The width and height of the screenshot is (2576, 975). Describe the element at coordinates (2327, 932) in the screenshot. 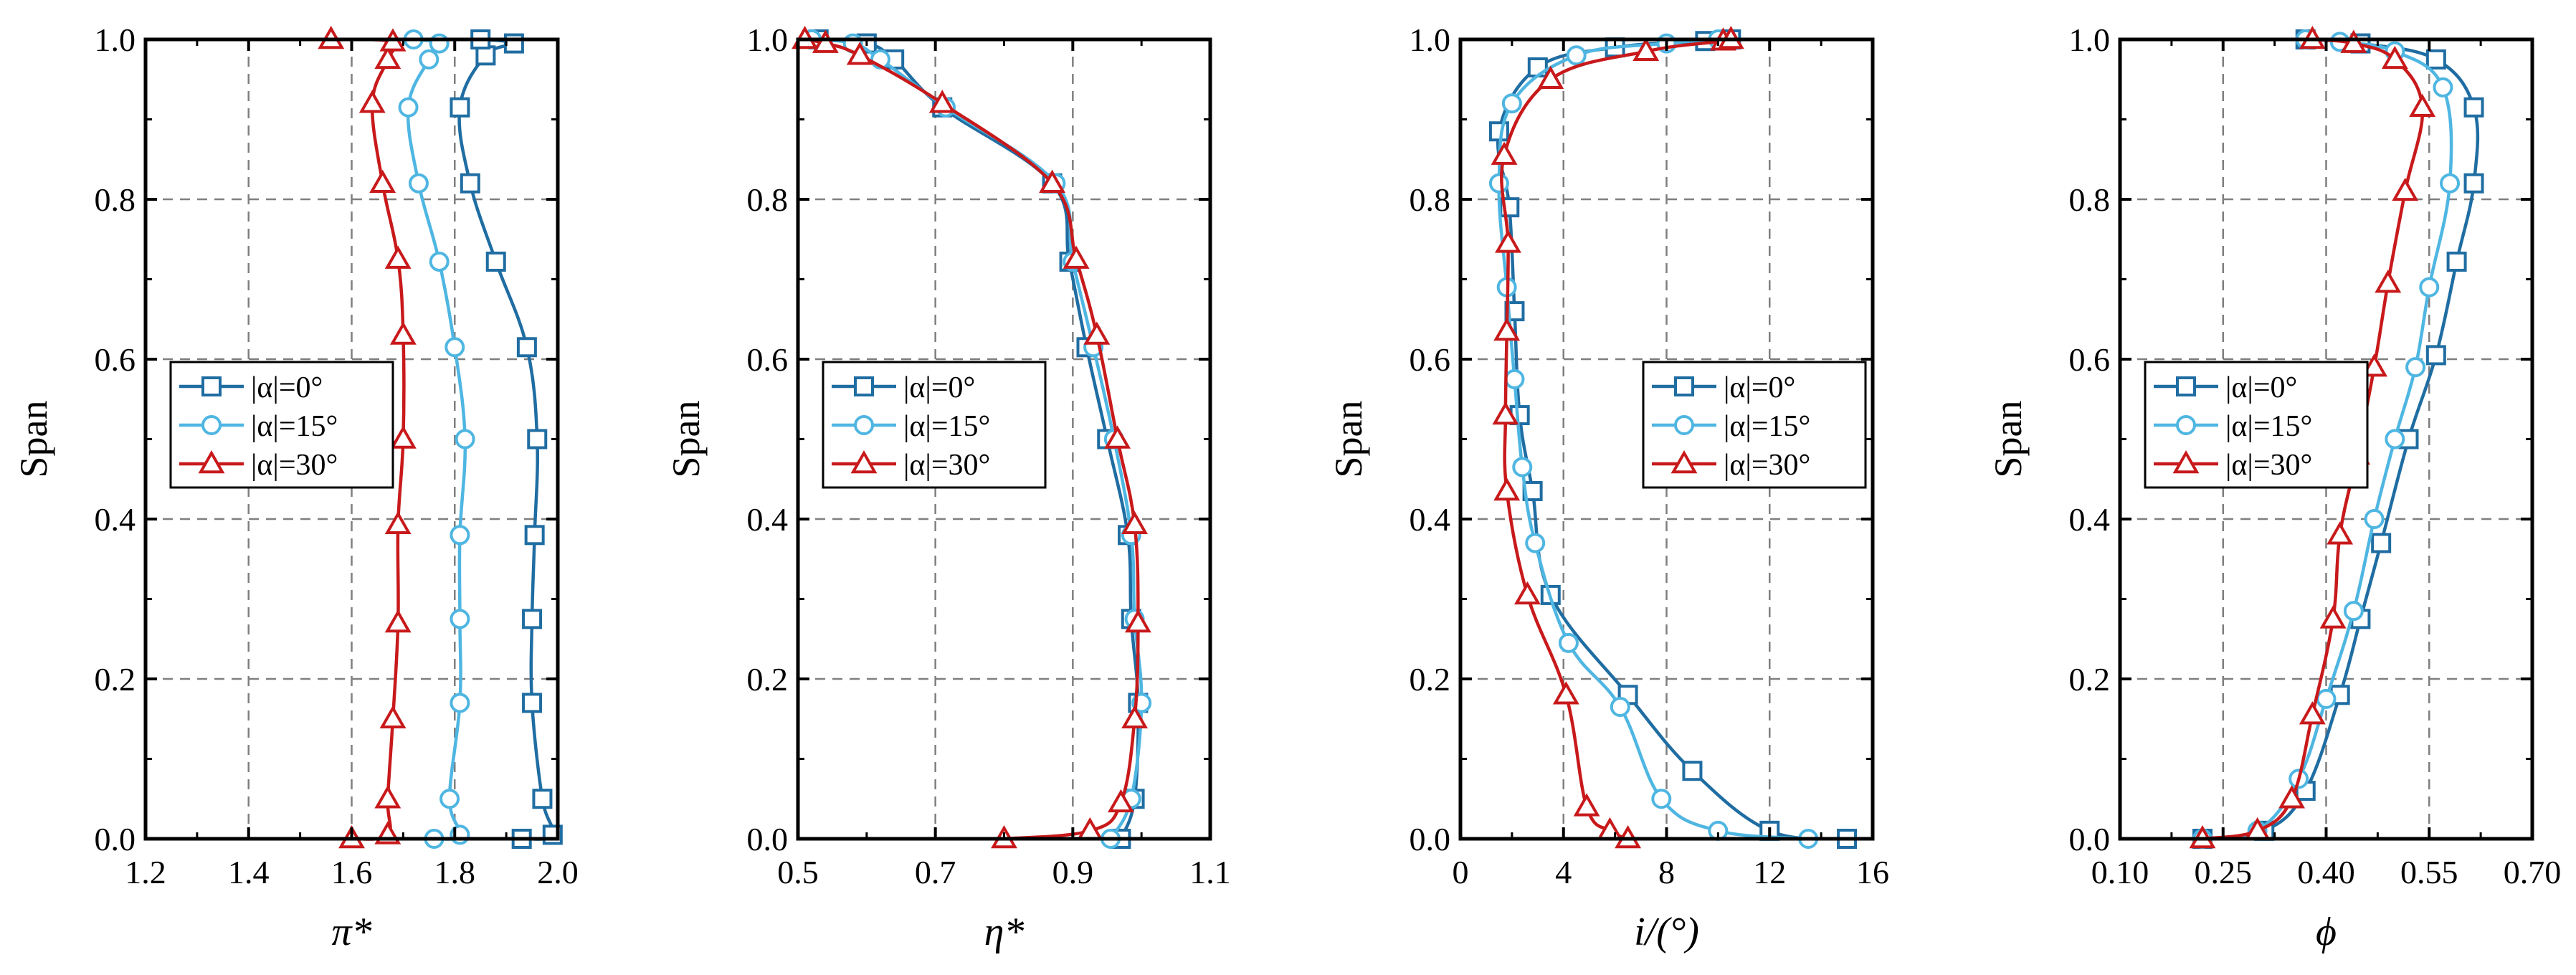

I see `x-axis-title: ϕ` at that location.